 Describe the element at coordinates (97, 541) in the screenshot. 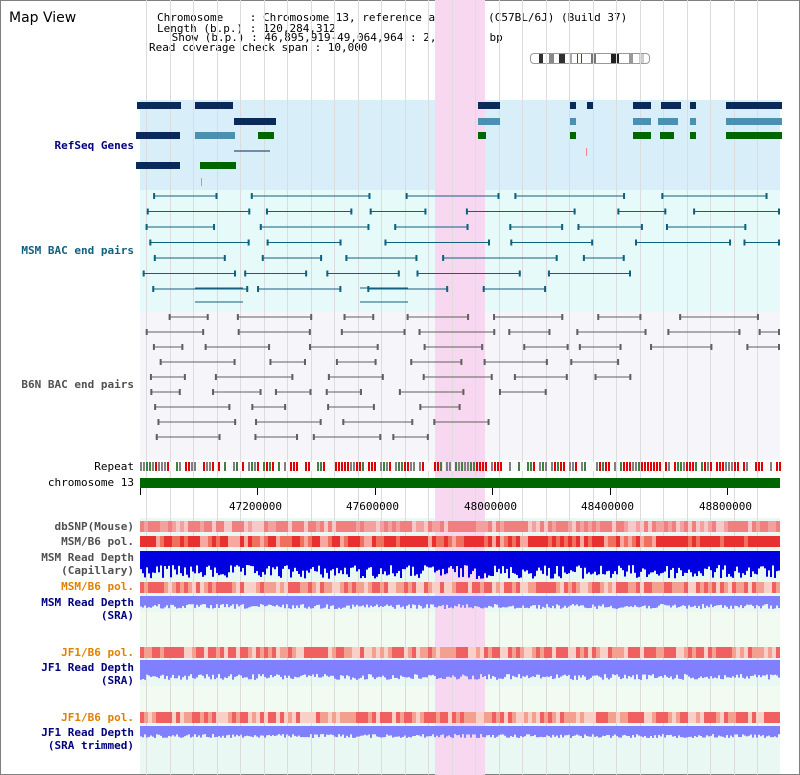

I see `track-label-msm-b6-pol-1: MSM/B6 pol.` at that location.